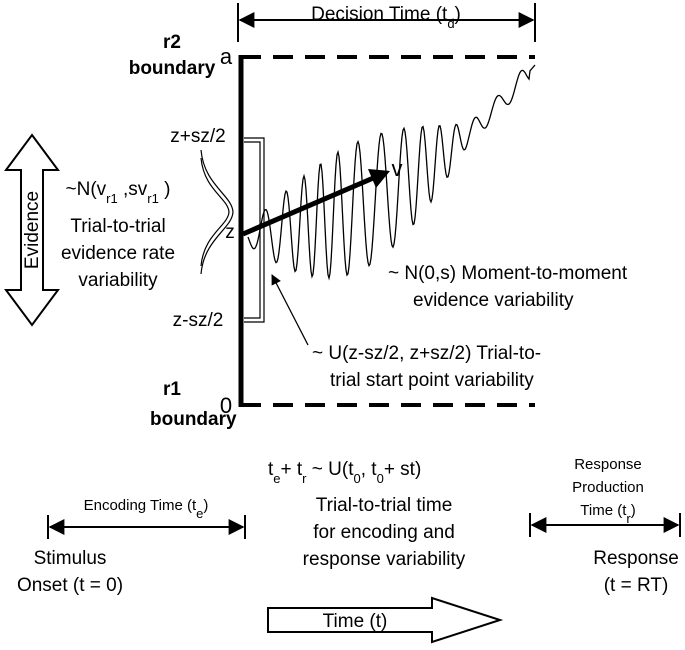 The height and width of the screenshot is (650, 685). Describe the element at coordinates (118, 253) in the screenshot. I see `drift-var: evidence rate` at that location.